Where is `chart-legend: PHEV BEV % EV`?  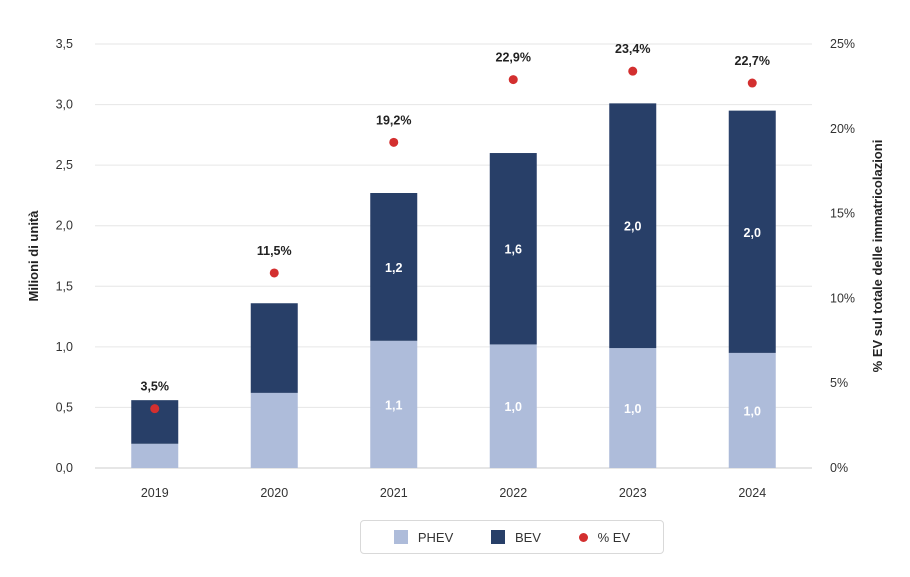
chart-legend: PHEV BEV % EV is located at coordinates (512, 537).